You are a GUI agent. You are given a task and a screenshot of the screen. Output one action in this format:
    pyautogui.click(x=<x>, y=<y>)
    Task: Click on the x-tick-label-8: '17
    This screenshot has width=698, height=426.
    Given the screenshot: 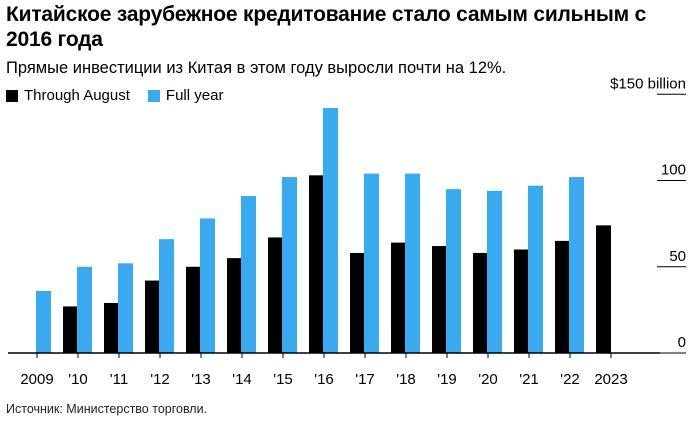 What is the action you would take?
    pyautogui.click(x=365, y=379)
    